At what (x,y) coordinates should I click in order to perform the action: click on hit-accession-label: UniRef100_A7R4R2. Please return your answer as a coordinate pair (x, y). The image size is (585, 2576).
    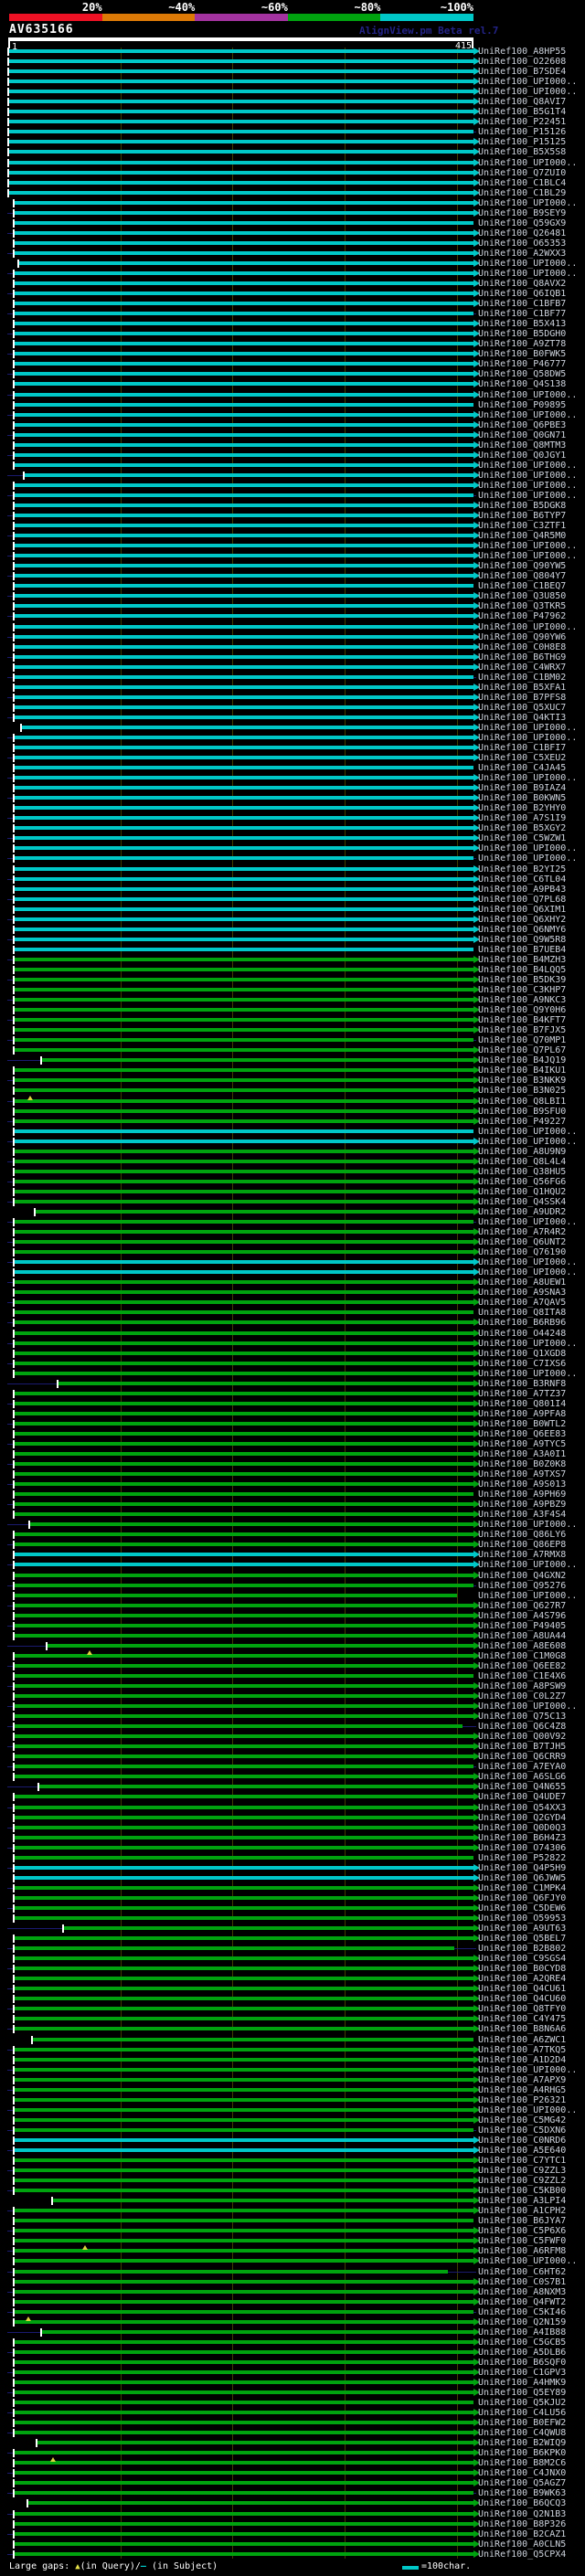
    Looking at the image, I should click on (522, 1232).